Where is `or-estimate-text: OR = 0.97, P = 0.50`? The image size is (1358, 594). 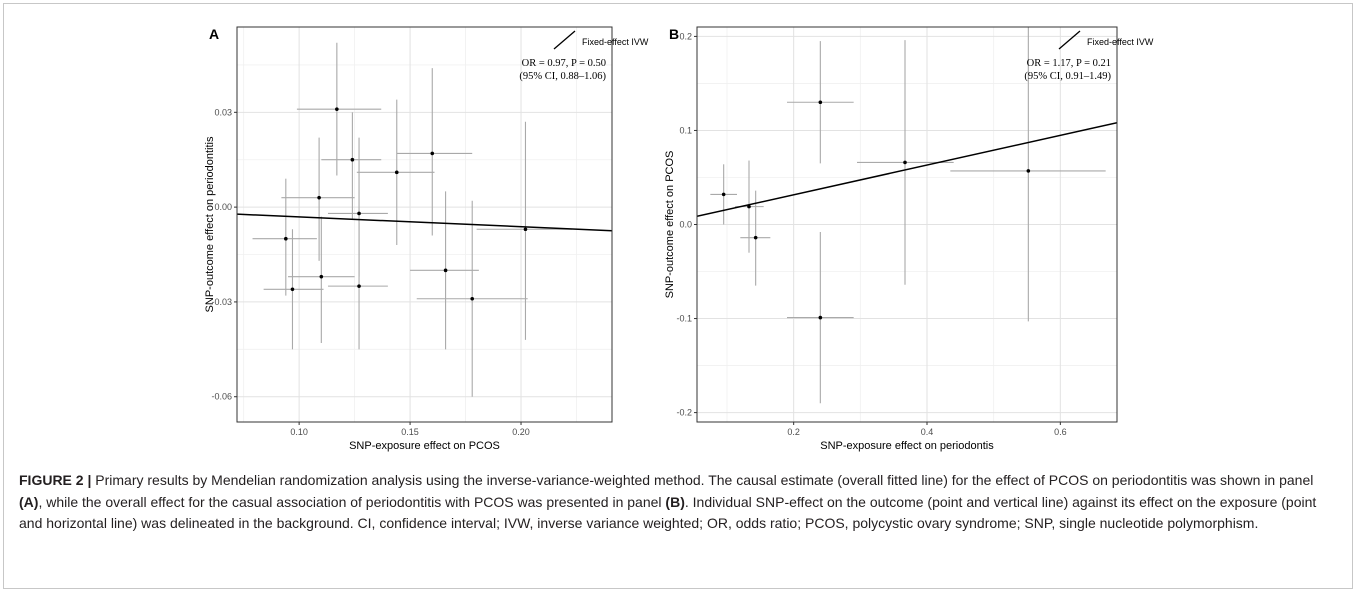
or-estimate-text: OR = 0.97, P = 0.50 is located at coordinates (564, 63).